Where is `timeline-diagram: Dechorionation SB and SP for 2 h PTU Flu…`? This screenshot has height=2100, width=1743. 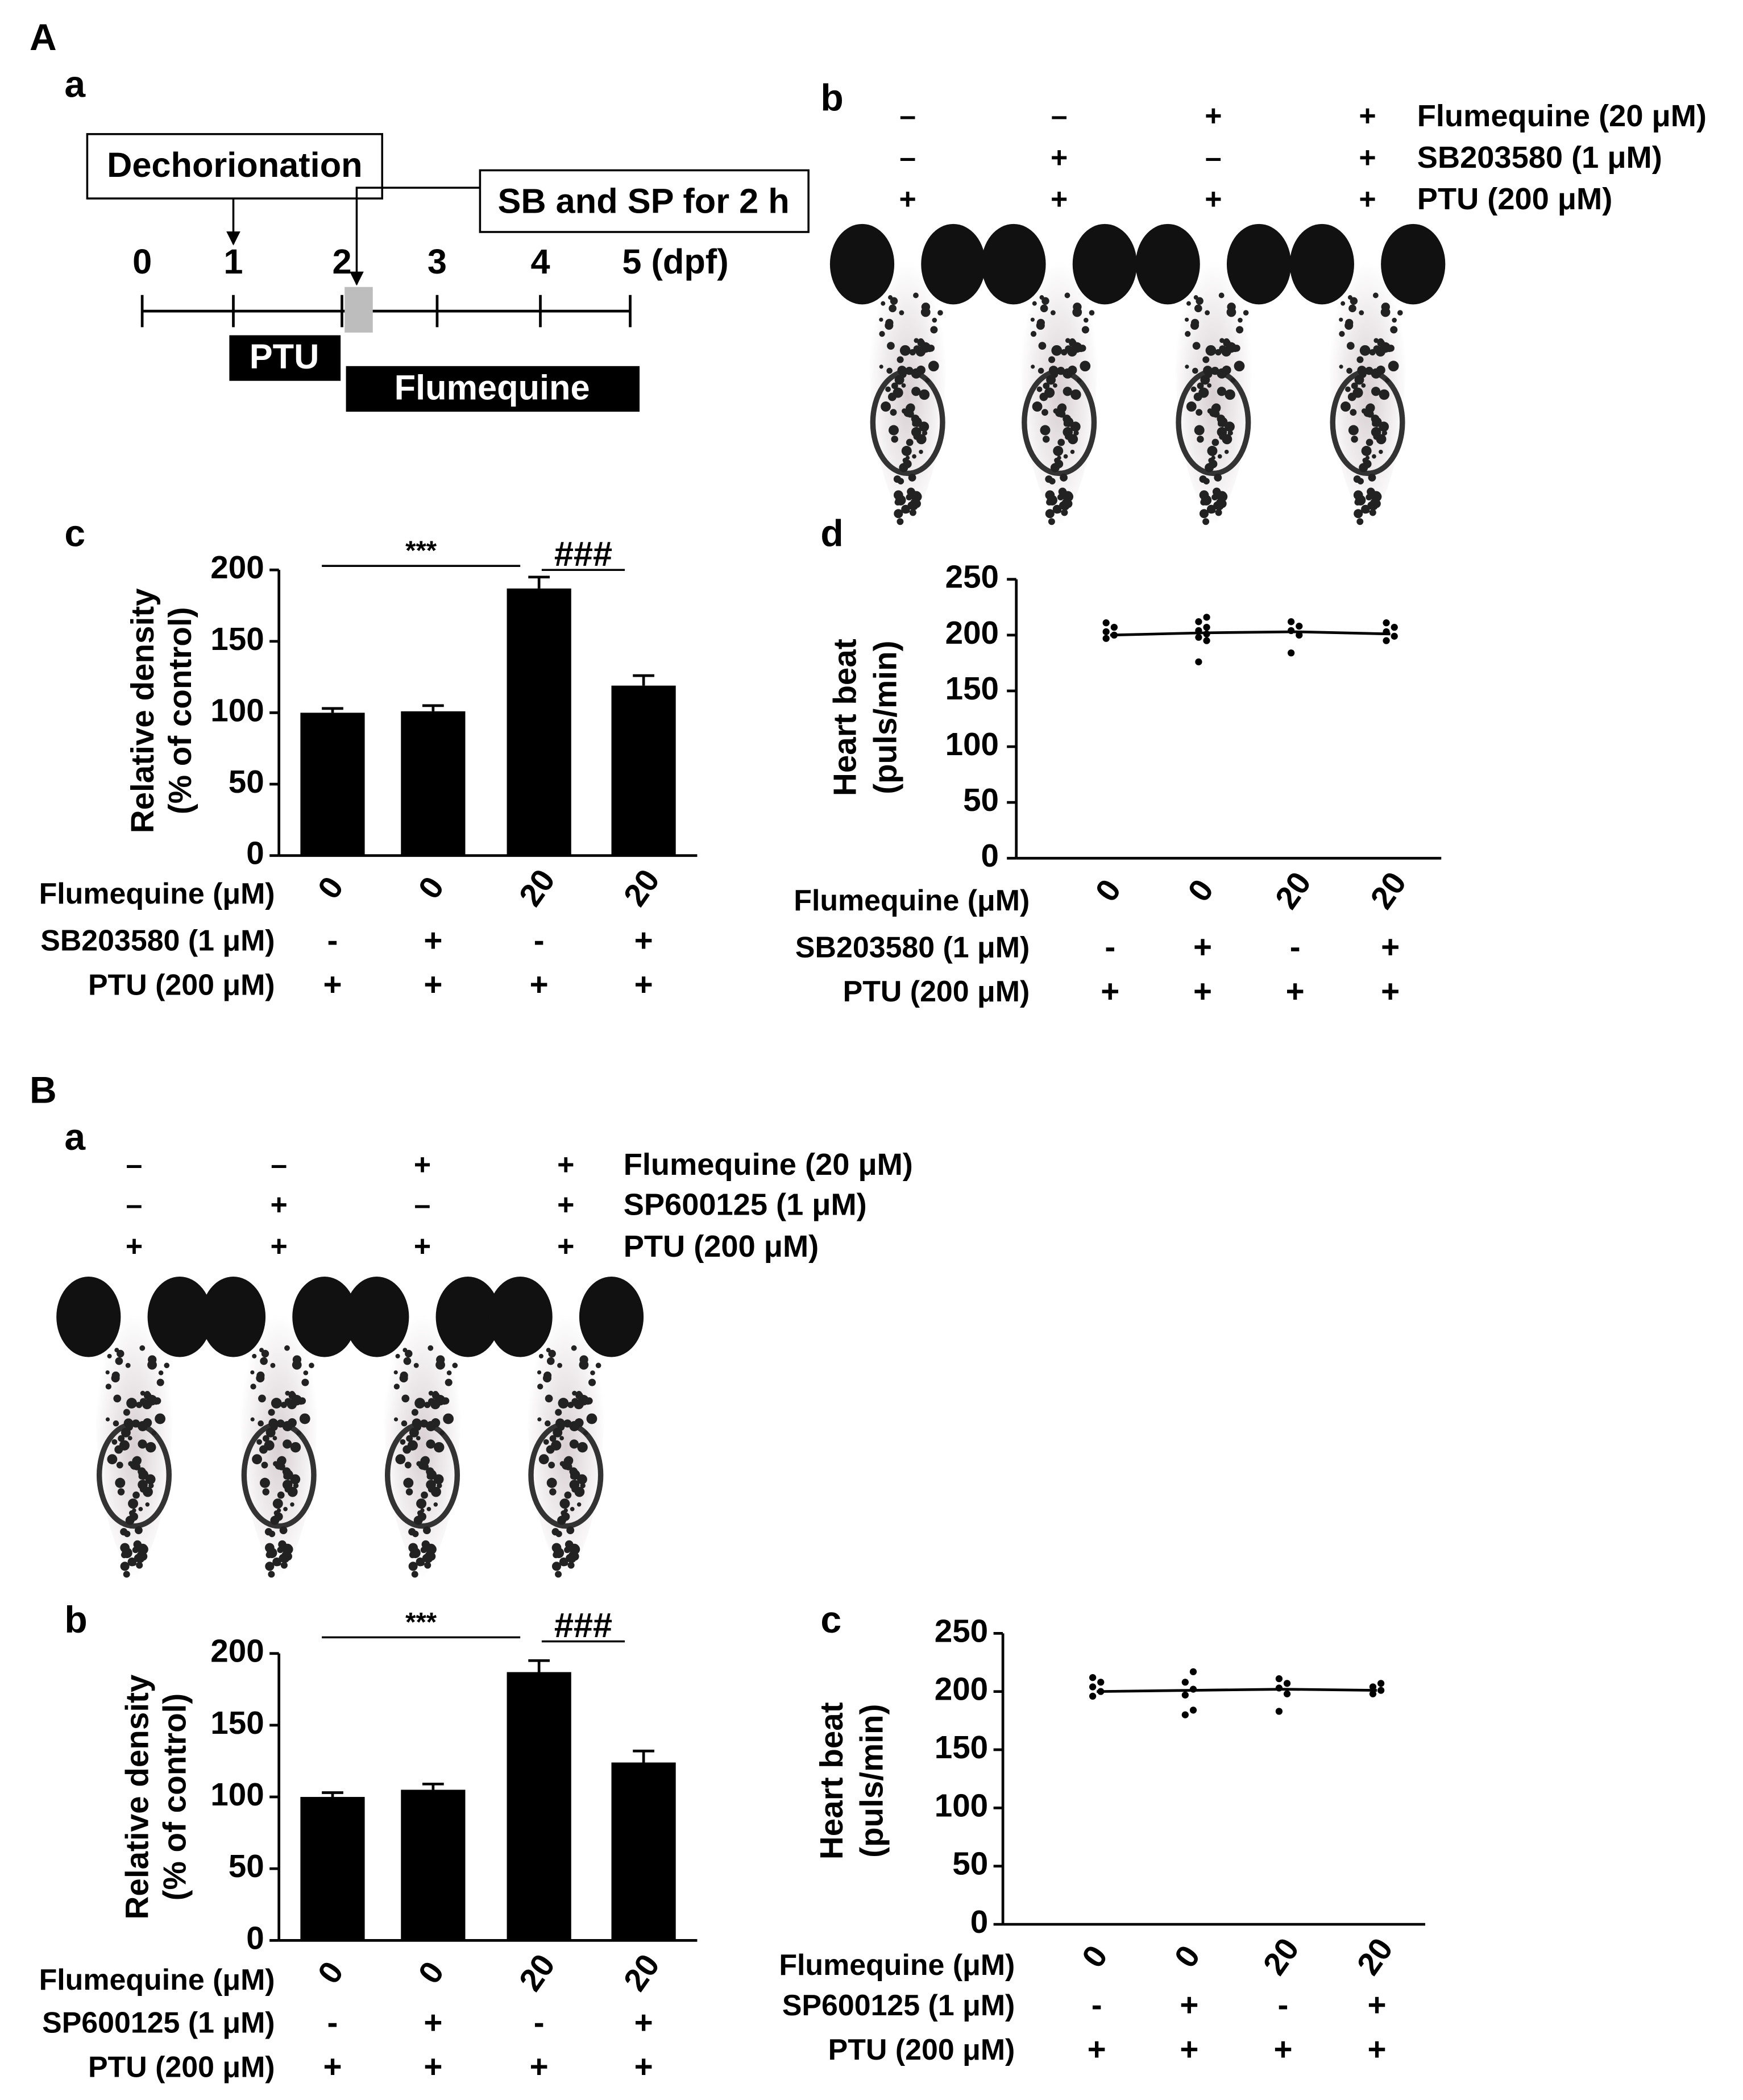
timeline-diagram: Dechorionation SB and SP for 2 h PTU Flu… is located at coordinates (448, 272).